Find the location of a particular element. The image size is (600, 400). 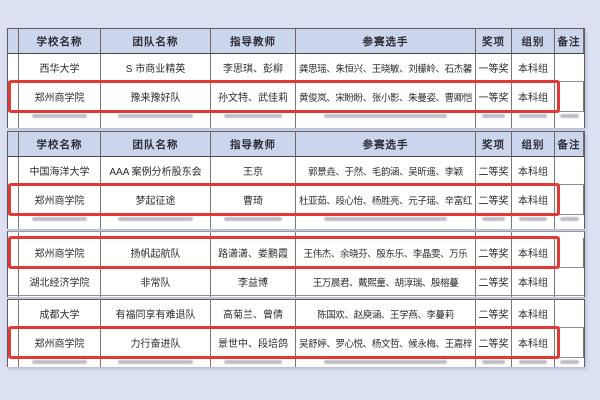

table-cell: 梦起征途 is located at coordinates (156, 200).